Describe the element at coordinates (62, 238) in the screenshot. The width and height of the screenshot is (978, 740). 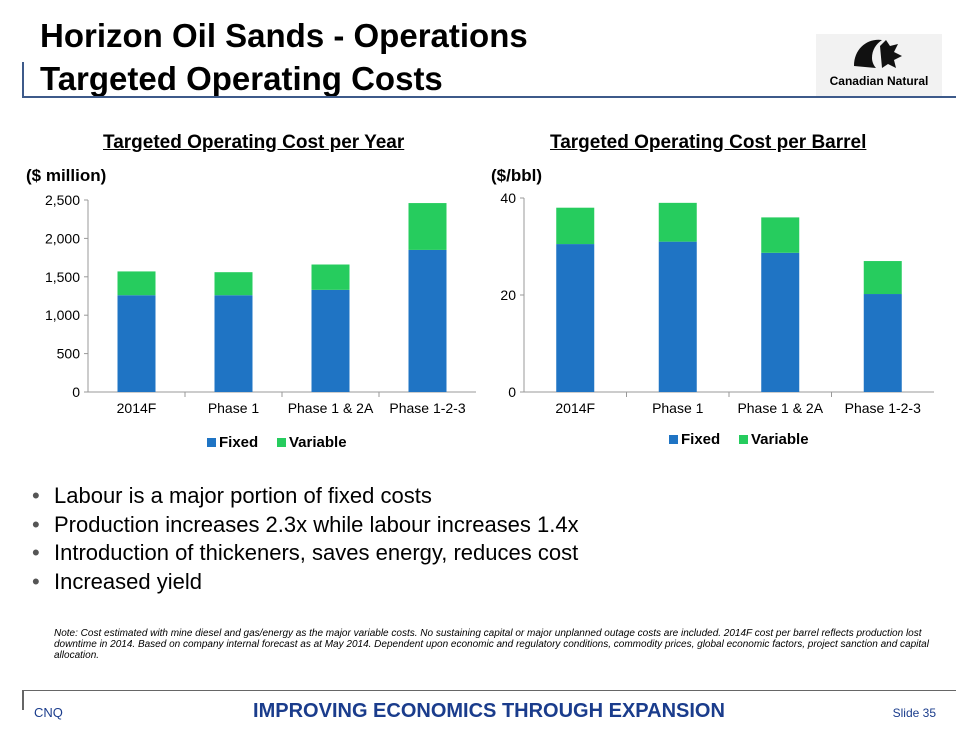
I see `y-tick-label: 2,000` at that location.